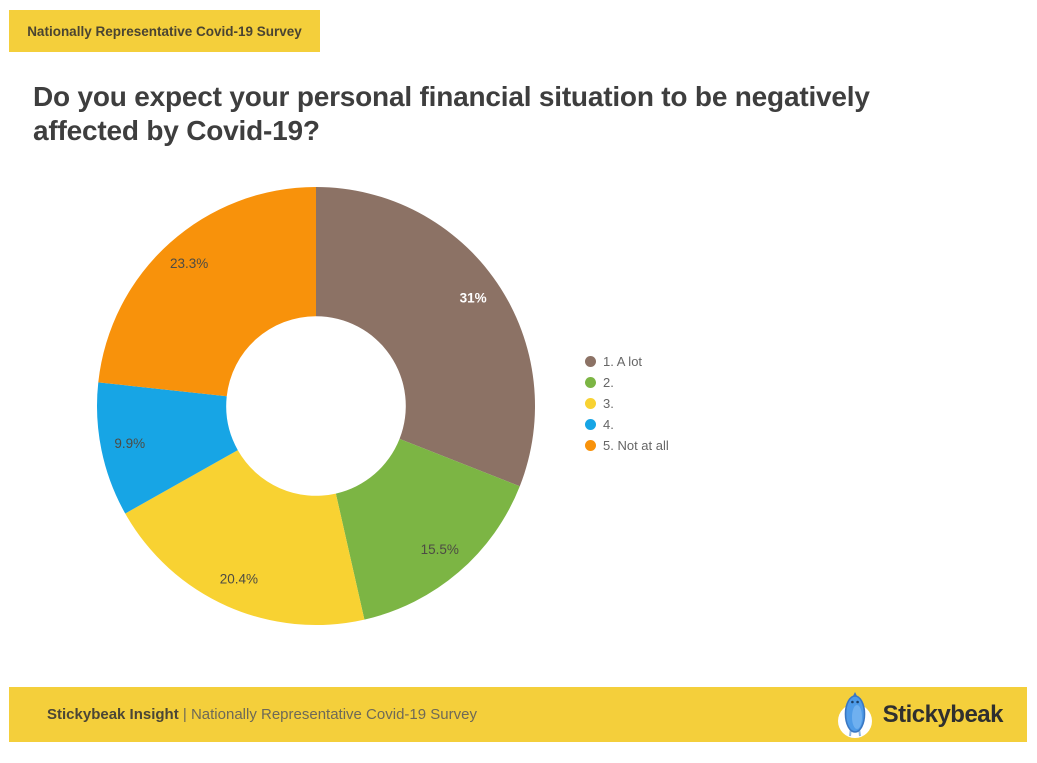 The image size is (1037, 763). I want to click on stickybeak-bird-icon, so click(854, 714).